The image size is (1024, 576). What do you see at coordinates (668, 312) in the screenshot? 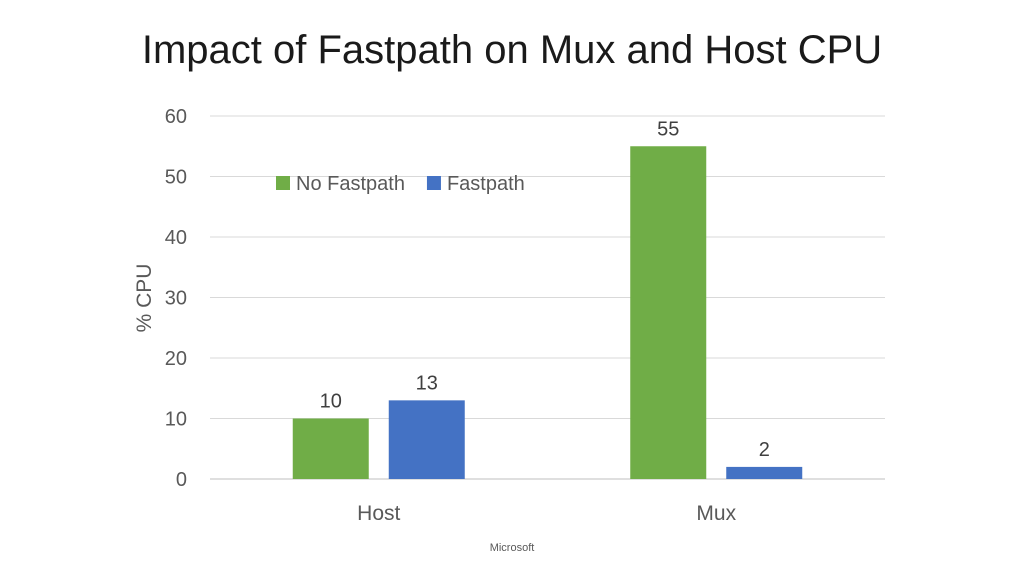
I see `bar-no-fastpath-mux` at bounding box center [668, 312].